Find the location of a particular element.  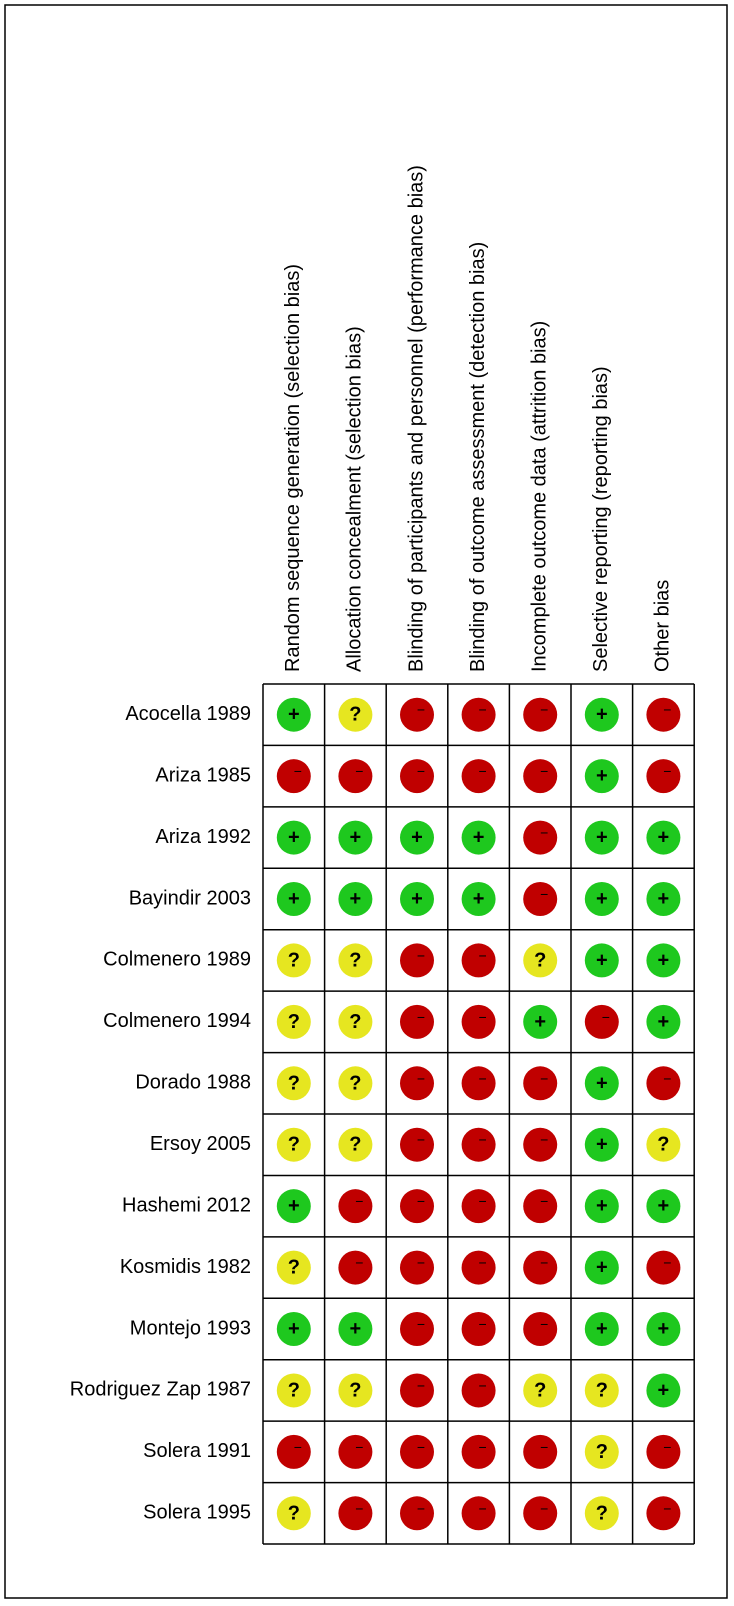

study-label: Dorado 1988 is located at coordinates (193, 1083).